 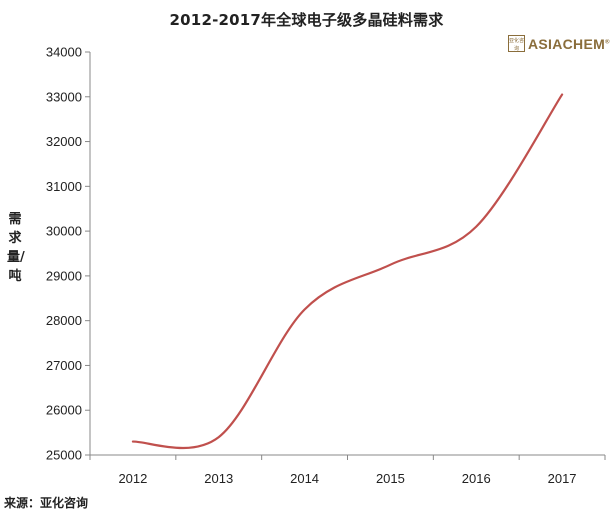 What do you see at coordinates (64, 365) in the screenshot?
I see `y-tick-label: 27000` at bounding box center [64, 365].